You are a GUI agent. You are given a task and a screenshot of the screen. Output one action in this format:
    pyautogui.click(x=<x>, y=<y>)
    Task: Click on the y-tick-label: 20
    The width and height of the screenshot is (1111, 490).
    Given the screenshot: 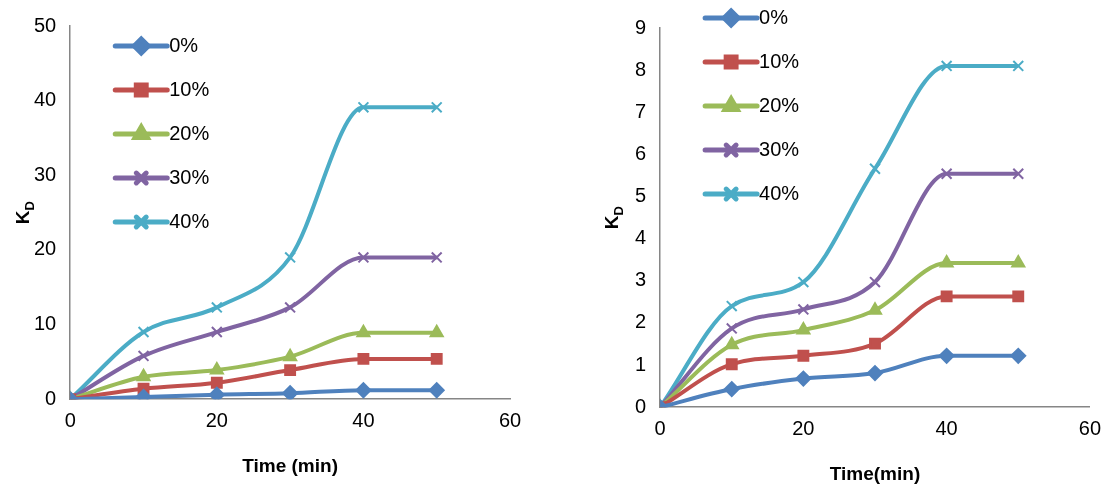 What is the action you would take?
    pyautogui.click(x=45, y=248)
    